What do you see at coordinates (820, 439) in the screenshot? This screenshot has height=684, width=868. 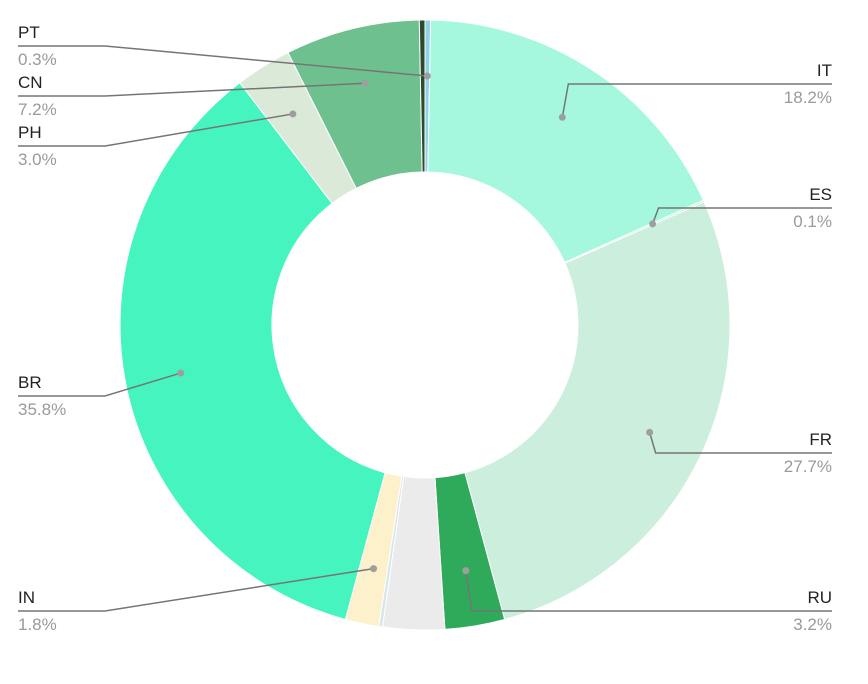 I see `slice-label: FR` at bounding box center [820, 439].